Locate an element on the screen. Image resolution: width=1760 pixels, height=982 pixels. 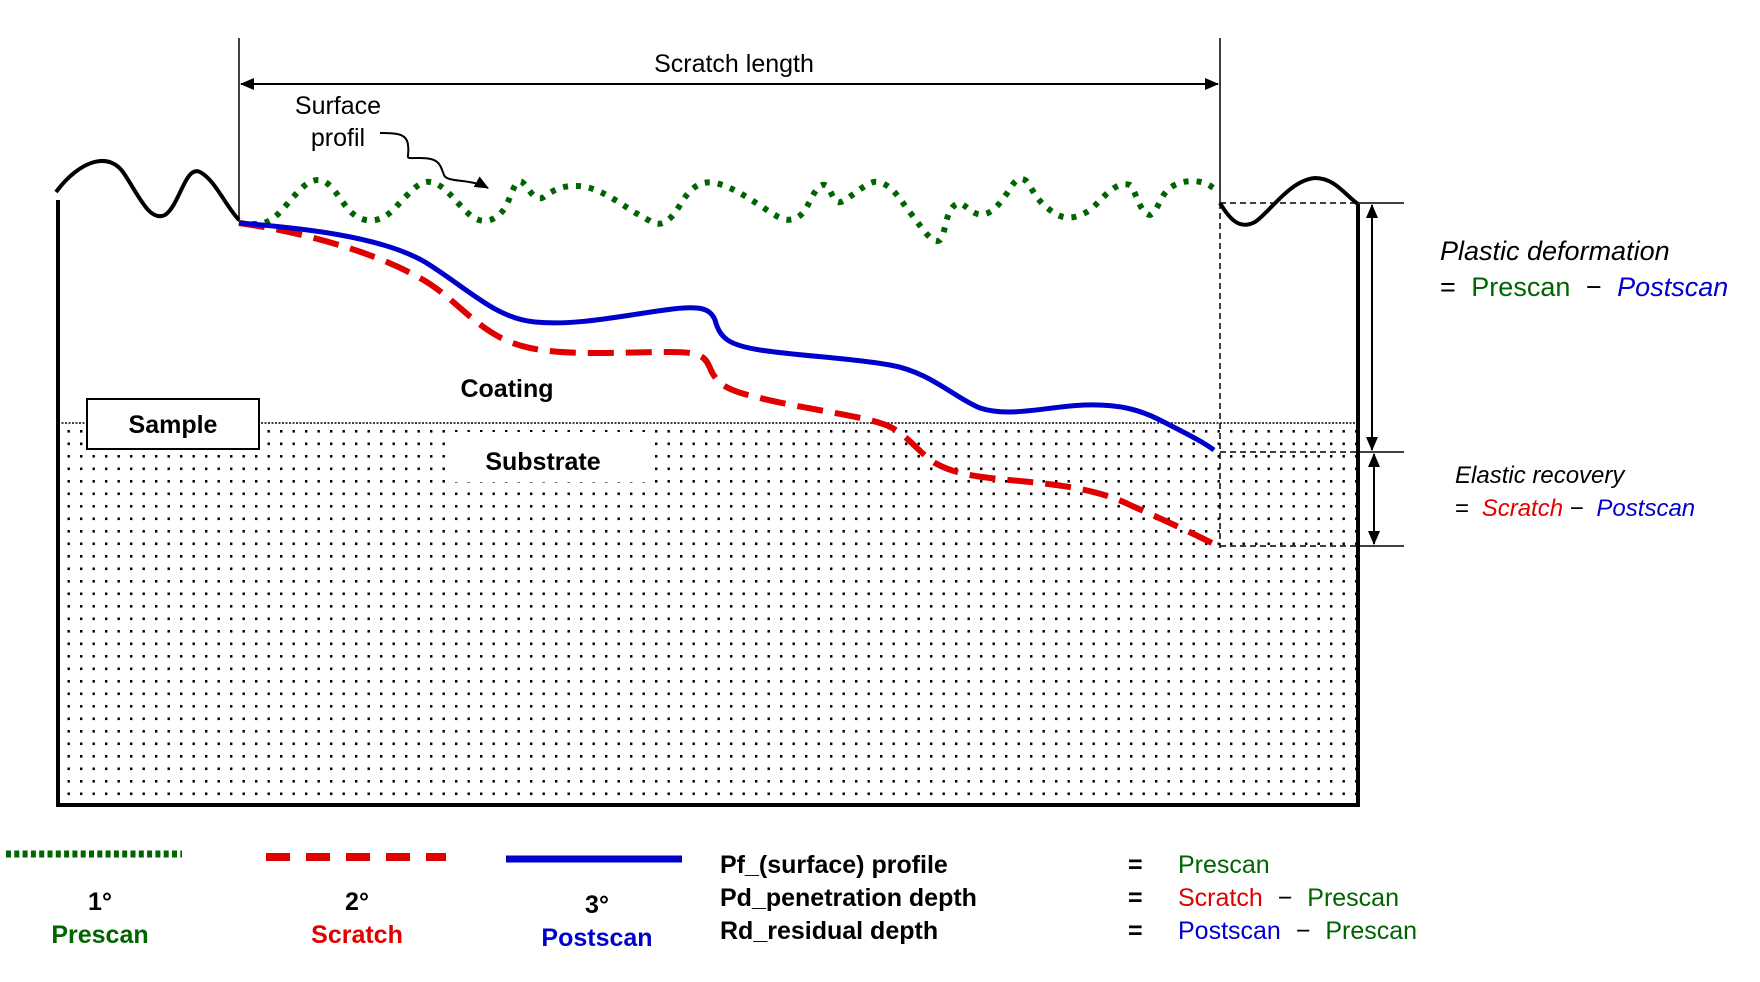
definition-rd-formula: Postscan − Prescan is located at coordinates (1297, 931).